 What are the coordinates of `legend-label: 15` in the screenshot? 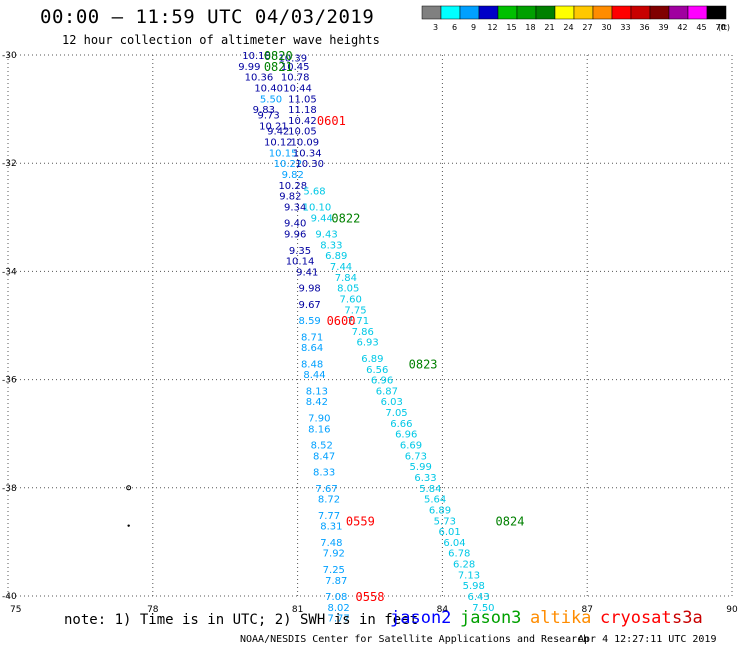 It's located at (511, 27).